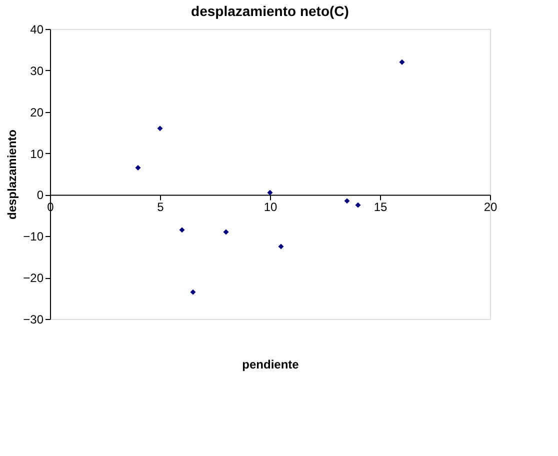  Describe the element at coordinates (37, 71) in the screenshot. I see `y-tick-label: 30` at that location.